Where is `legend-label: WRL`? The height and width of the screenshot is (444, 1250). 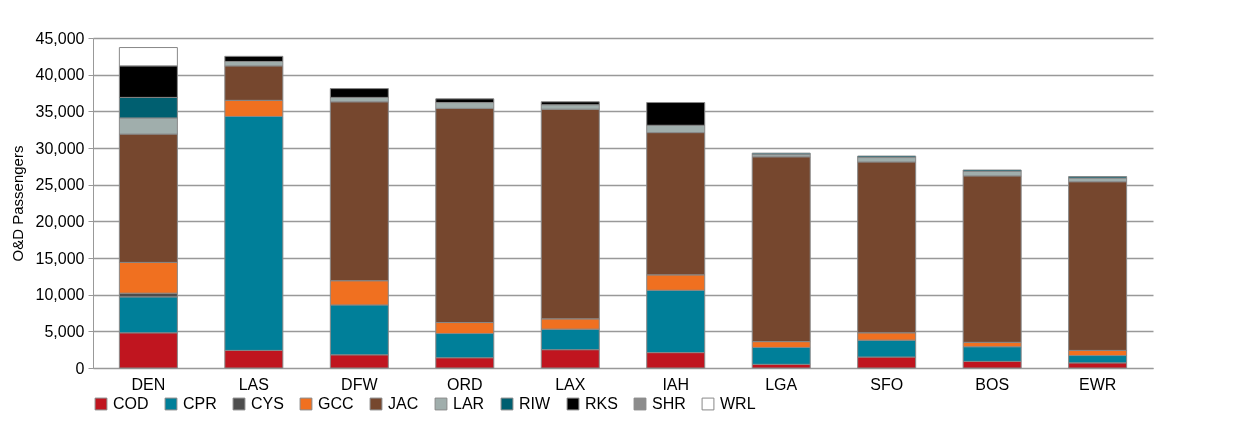
legend-label: WRL is located at coordinates (738, 403).